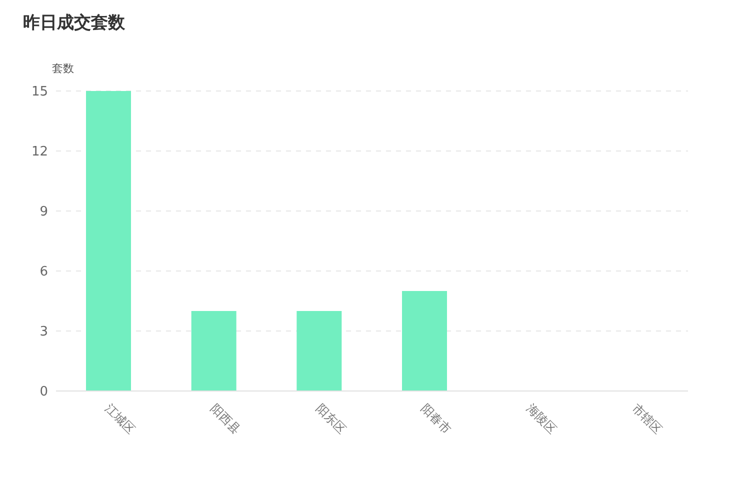  What do you see at coordinates (647, 419) in the screenshot?
I see `x-tick-label: 市辖区` at bounding box center [647, 419].